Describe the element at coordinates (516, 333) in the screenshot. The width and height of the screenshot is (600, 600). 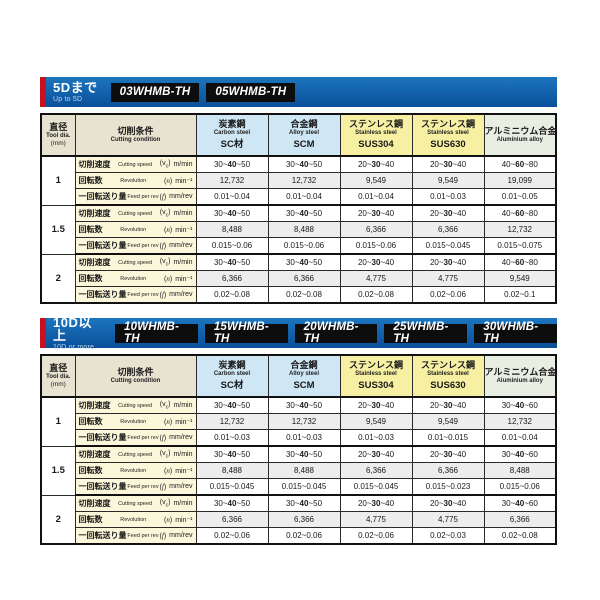
I see `model-chip: 30WHMB-TH` at that location.